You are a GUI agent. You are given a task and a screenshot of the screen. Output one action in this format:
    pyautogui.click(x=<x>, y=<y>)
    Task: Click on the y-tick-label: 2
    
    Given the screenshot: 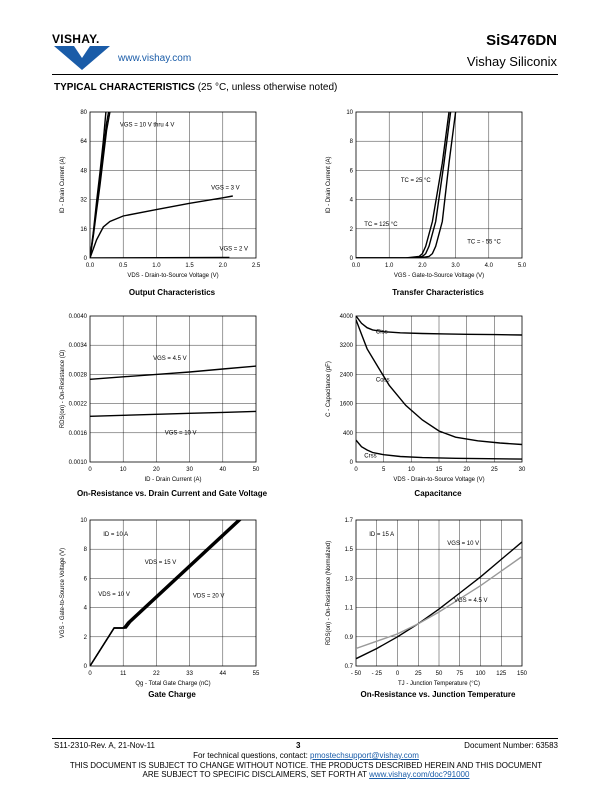 What is the action you would take?
    pyautogui.click(x=86, y=638)
    